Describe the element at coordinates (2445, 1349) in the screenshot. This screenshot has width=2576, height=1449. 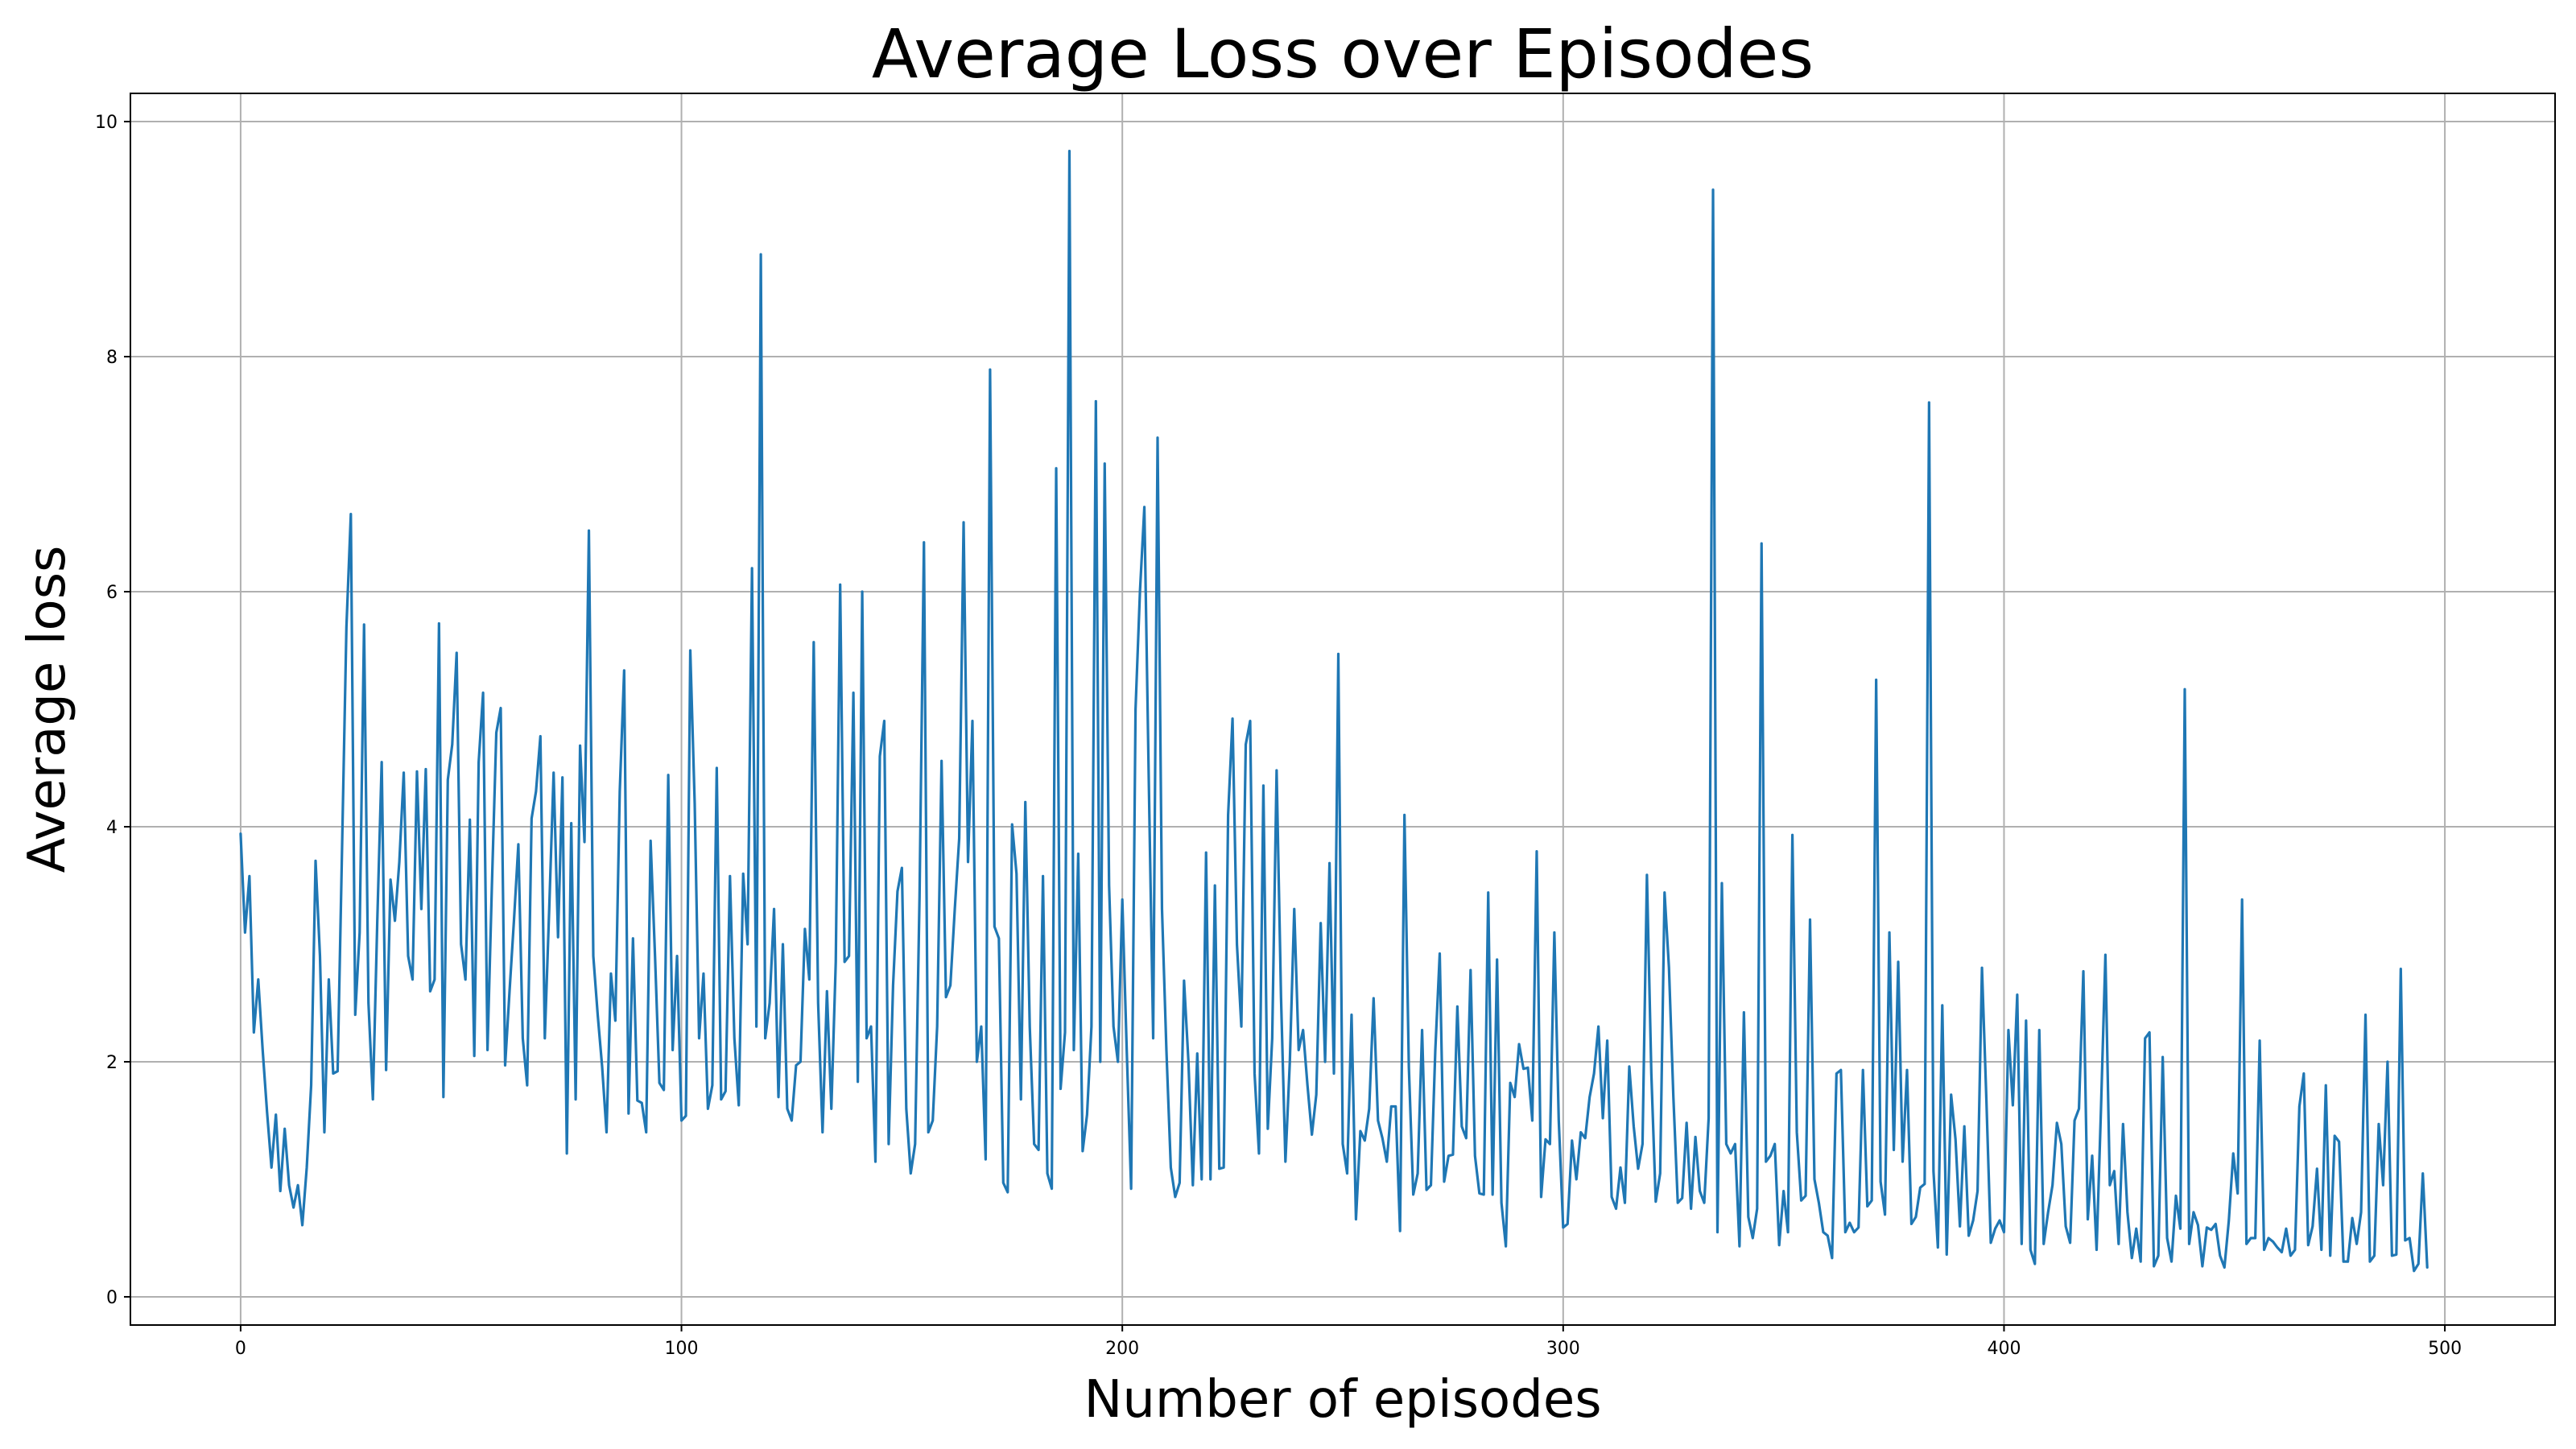
I see `x-tick-label: 500` at that location.